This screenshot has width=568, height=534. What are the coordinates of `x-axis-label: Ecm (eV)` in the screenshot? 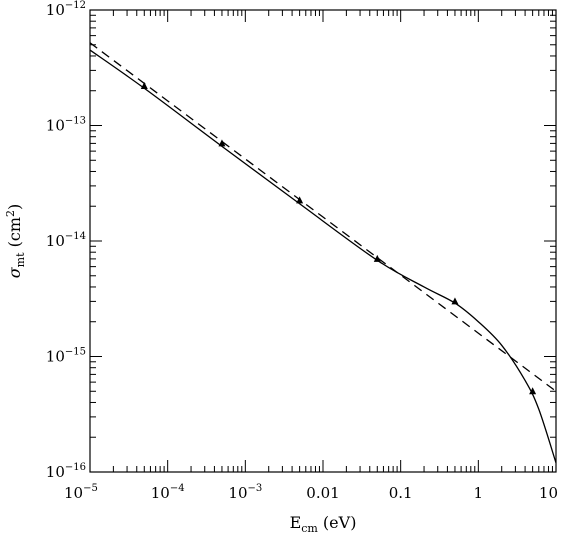 It's located at (323, 523).